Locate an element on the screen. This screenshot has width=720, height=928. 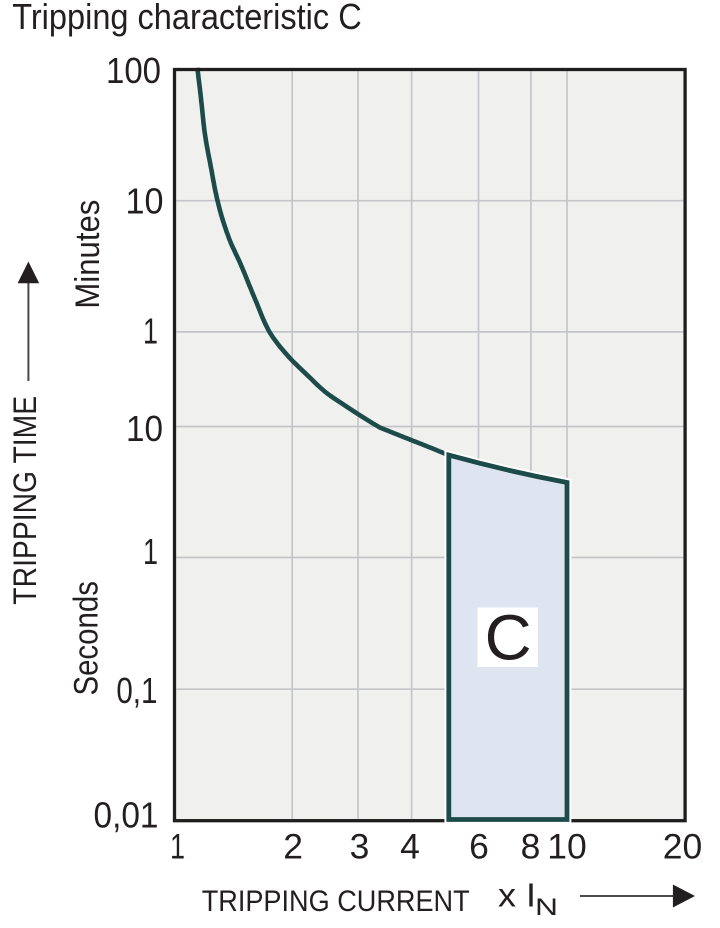
svg-text: 0,01 is located at coordinates (126, 814).